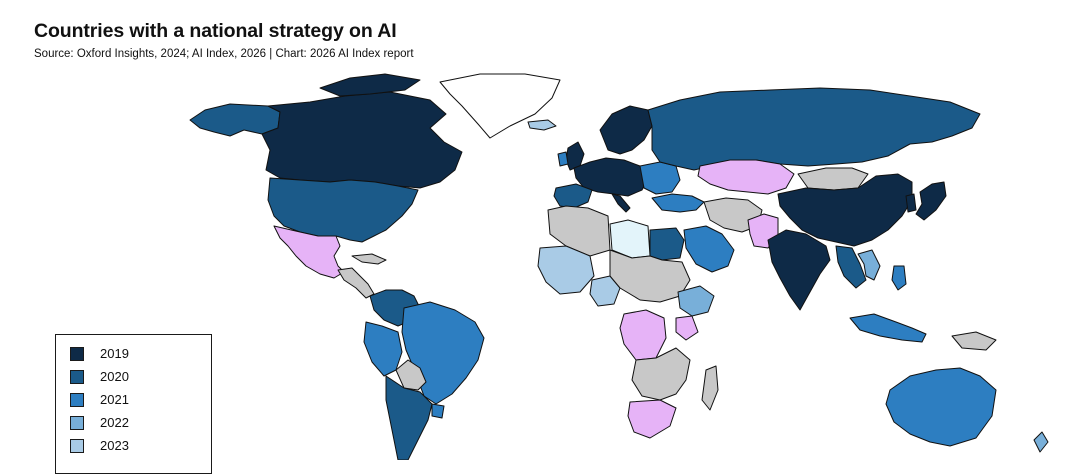 The image size is (1080, 474). What do you see at coordinates (845, 210) in the screenshot?
I see `region-china` at bounding box center [845, 210].